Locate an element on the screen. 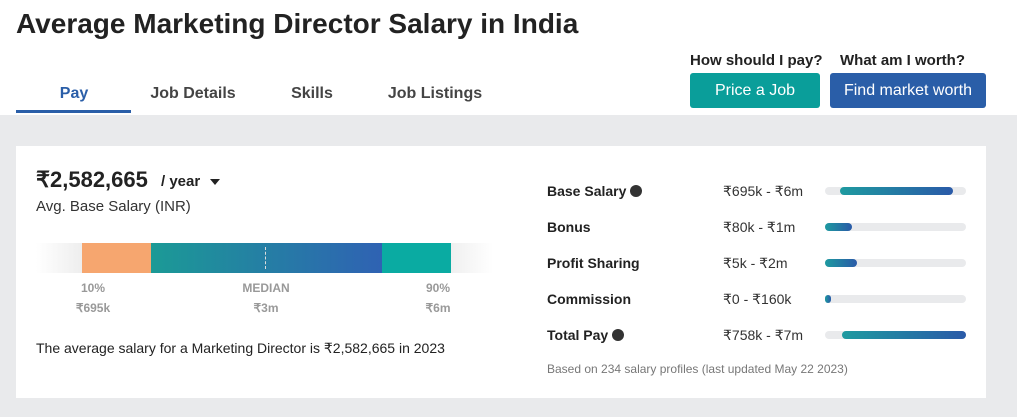  breakdown-range: ₹80k - ₹1m is located at coordinates (759, 227).